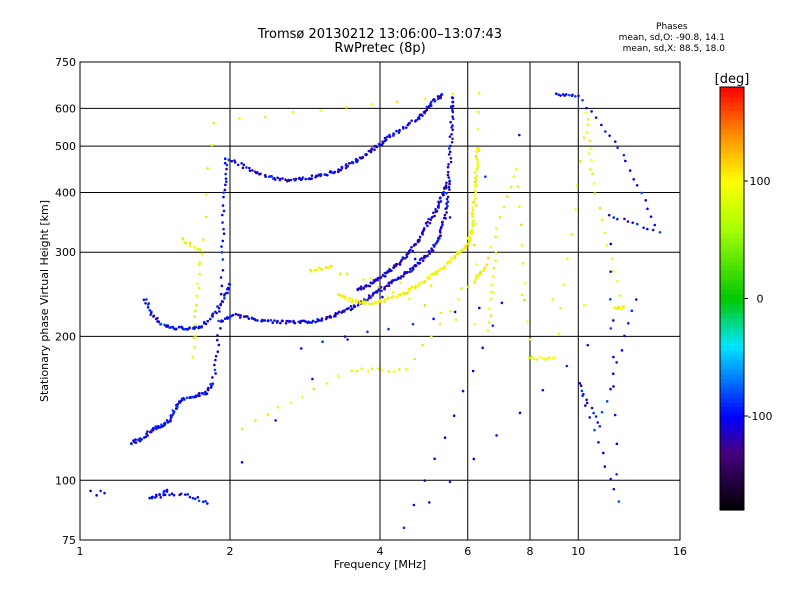 This screenshot has width=800, height=600. What do you see at coordinates (65, 336) in the screenshot?
I see `y-tick-label: 200` at bounding box center [65, 336].